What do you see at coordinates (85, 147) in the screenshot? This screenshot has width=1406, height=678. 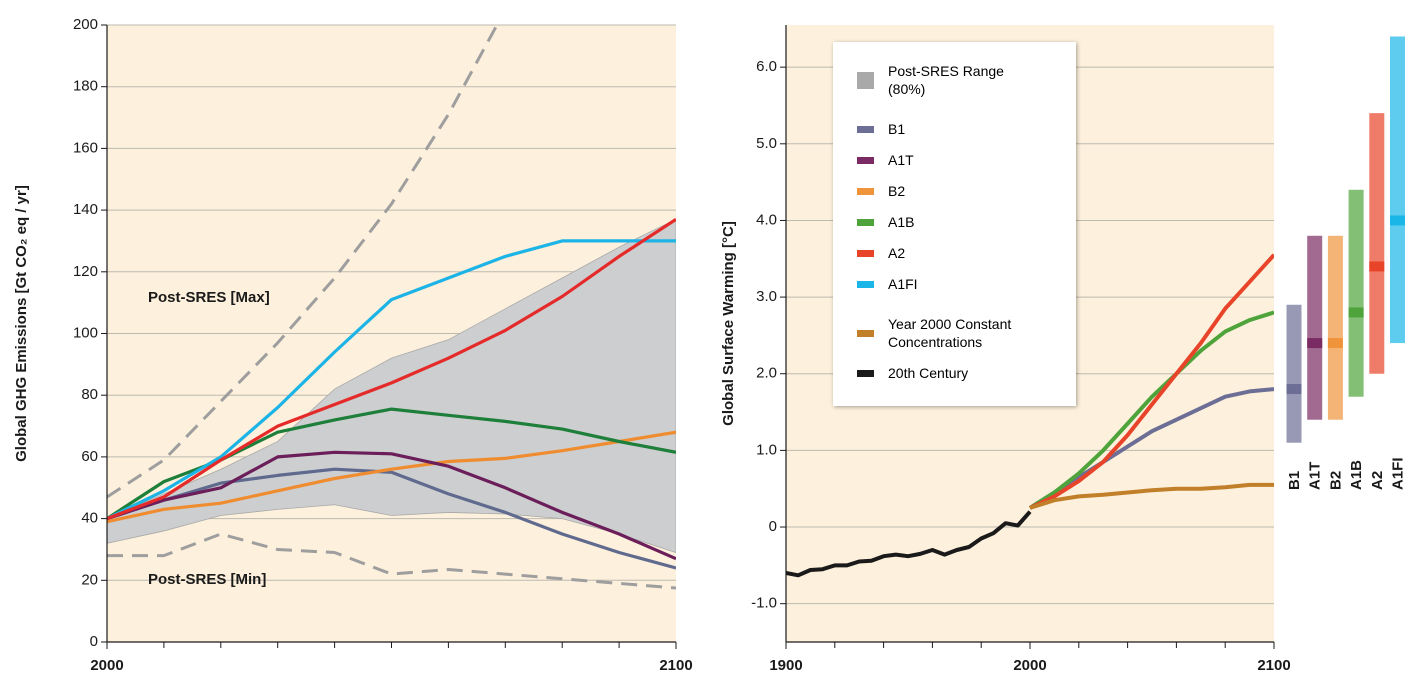 I see `y-tick-label: 160` at bounding box center [85, 147].